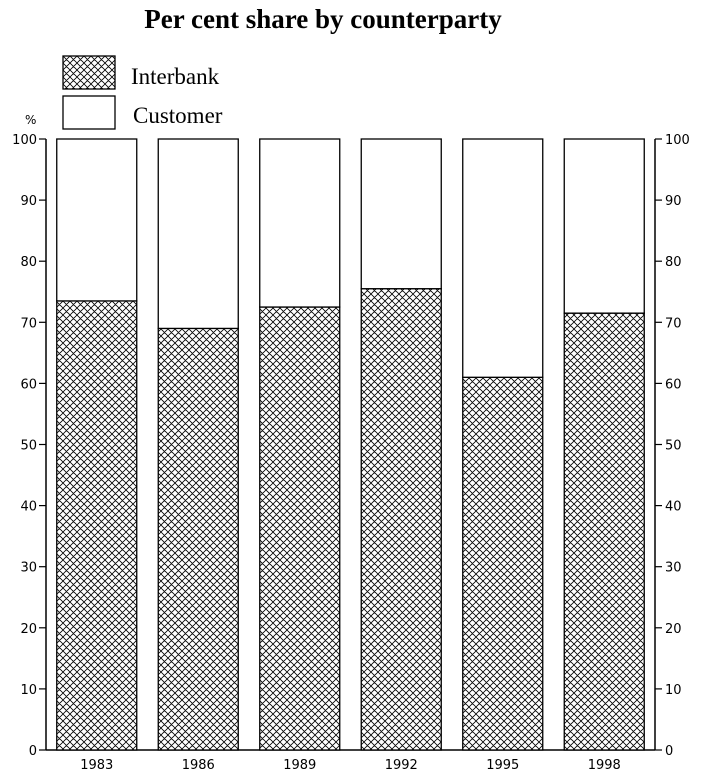 The image size is (702, 775). Describe the element at coordinates (673, 446) in the screenshot. I see `right-y-tick-label: 50` at that location.